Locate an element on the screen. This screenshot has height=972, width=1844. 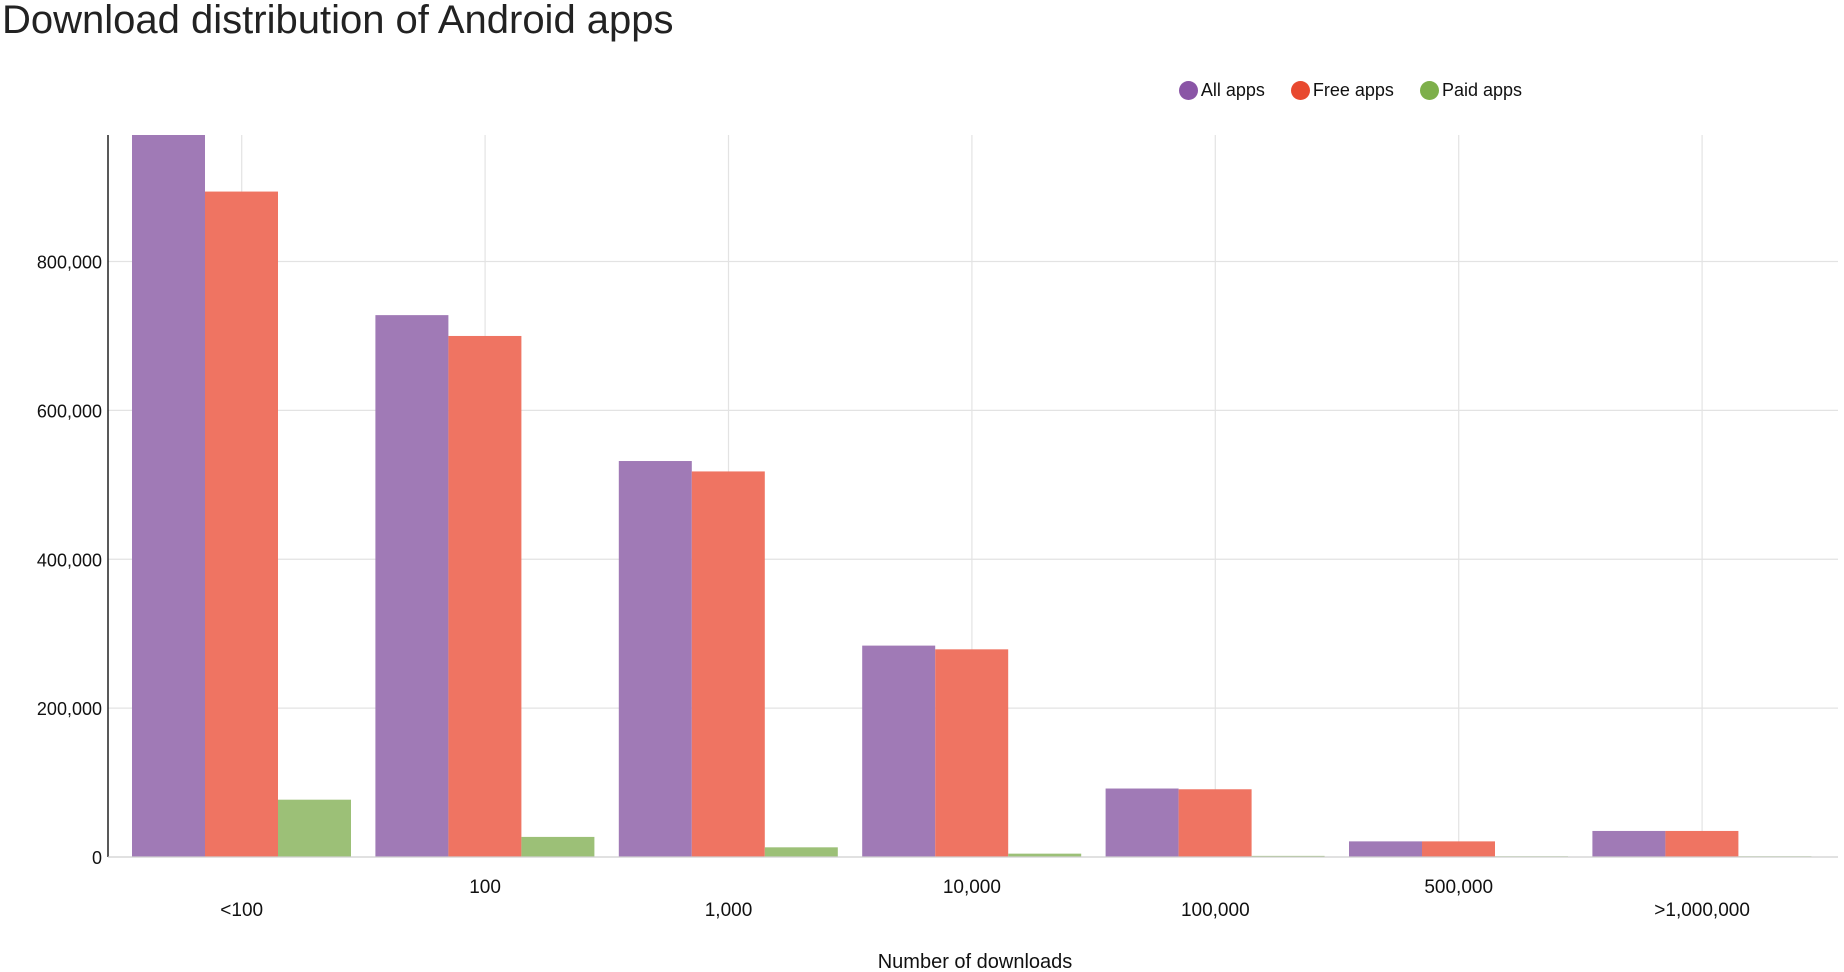
legend-swatch-free-apps is located at coordinates (1300, 90).